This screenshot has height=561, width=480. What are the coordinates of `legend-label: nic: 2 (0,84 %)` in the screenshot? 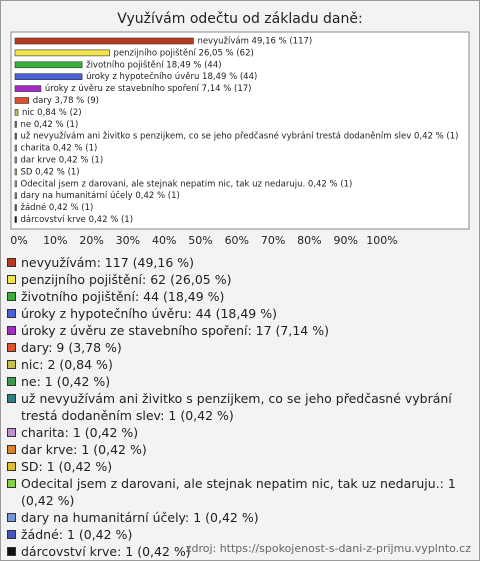 It's located at (67, 364).